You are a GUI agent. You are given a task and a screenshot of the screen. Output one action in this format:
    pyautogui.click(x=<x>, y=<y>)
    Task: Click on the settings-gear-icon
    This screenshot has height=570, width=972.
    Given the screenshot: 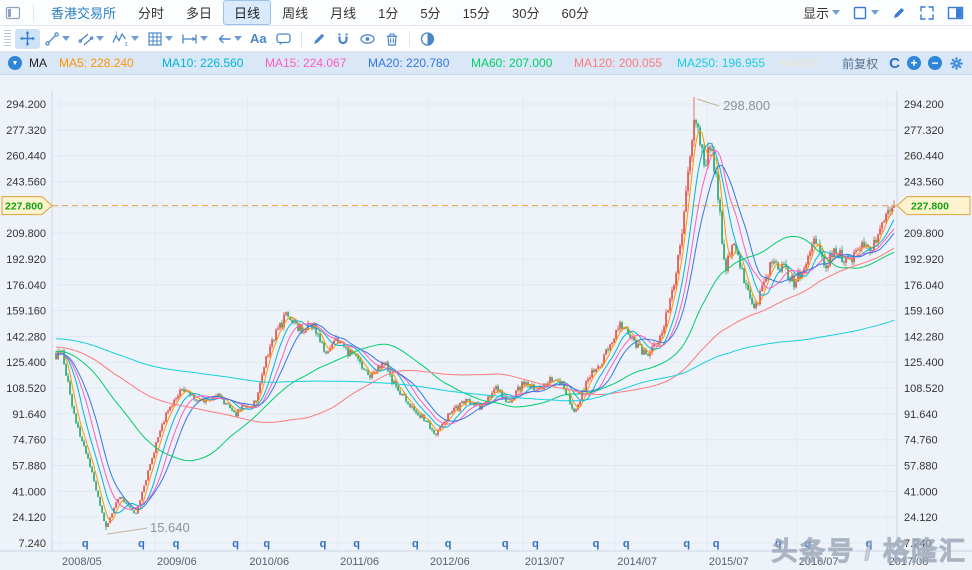 What is the action you would take?
    pyautogui.click(x=956, y=63)
    